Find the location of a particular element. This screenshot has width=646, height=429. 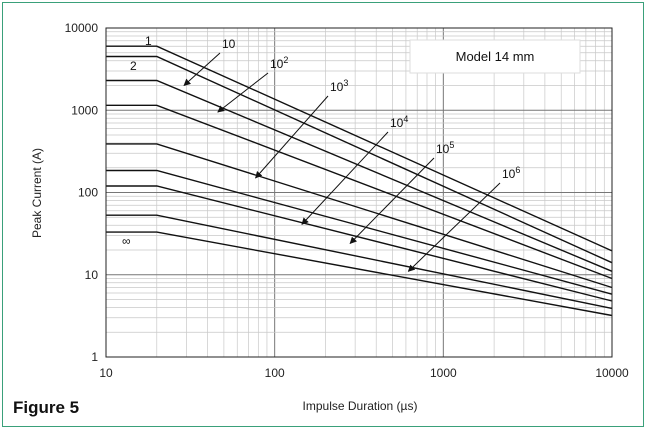

curve-label-10: 10 is located at coordinates (229, 44).